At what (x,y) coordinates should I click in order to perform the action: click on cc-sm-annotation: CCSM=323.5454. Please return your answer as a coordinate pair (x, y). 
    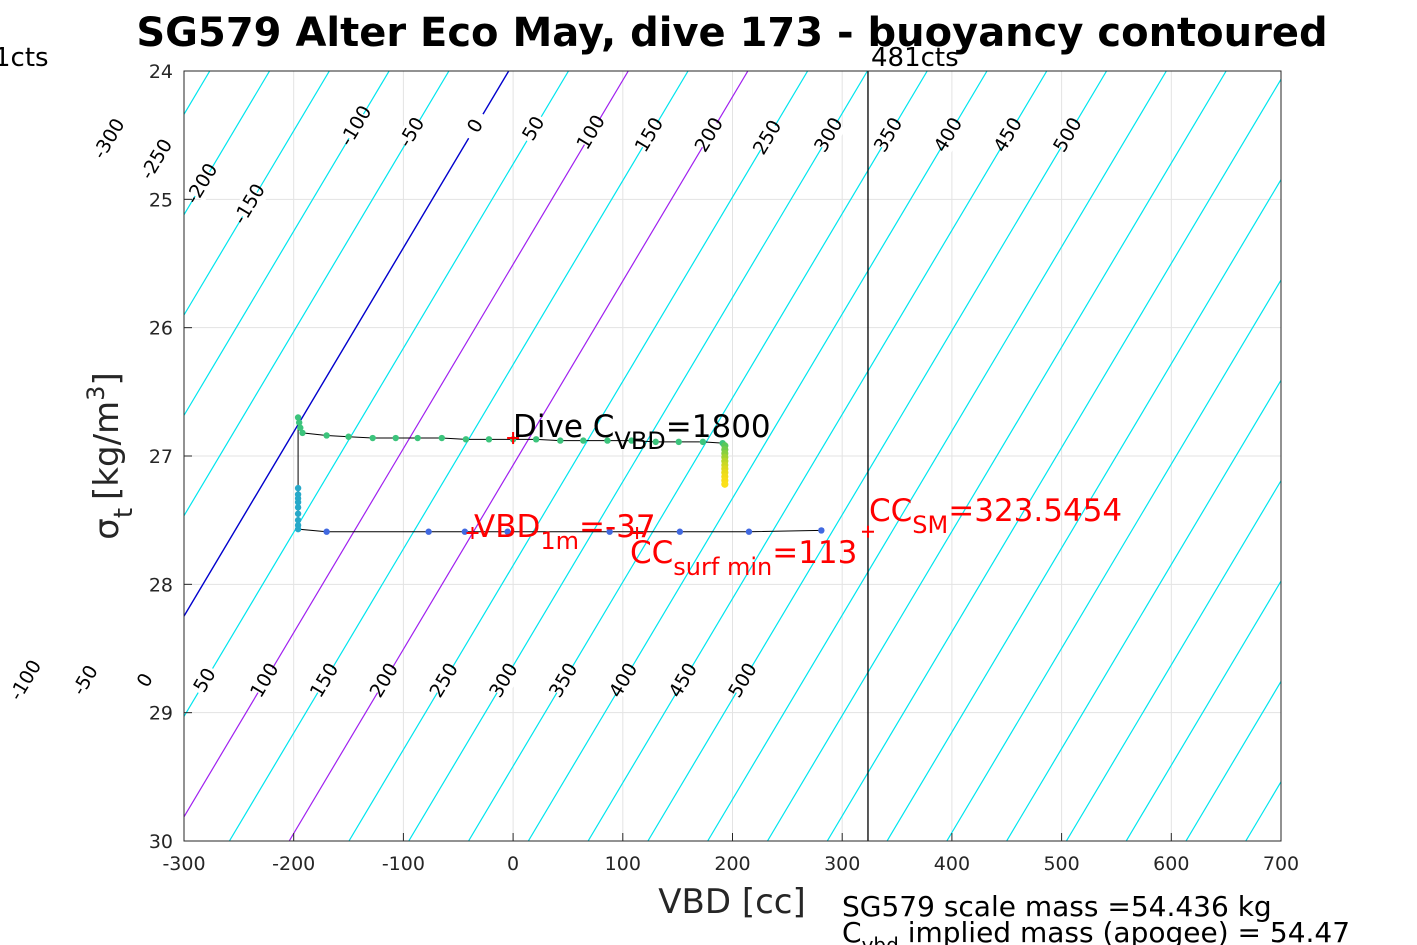
    Looking at the image, I should click on (995, 516).